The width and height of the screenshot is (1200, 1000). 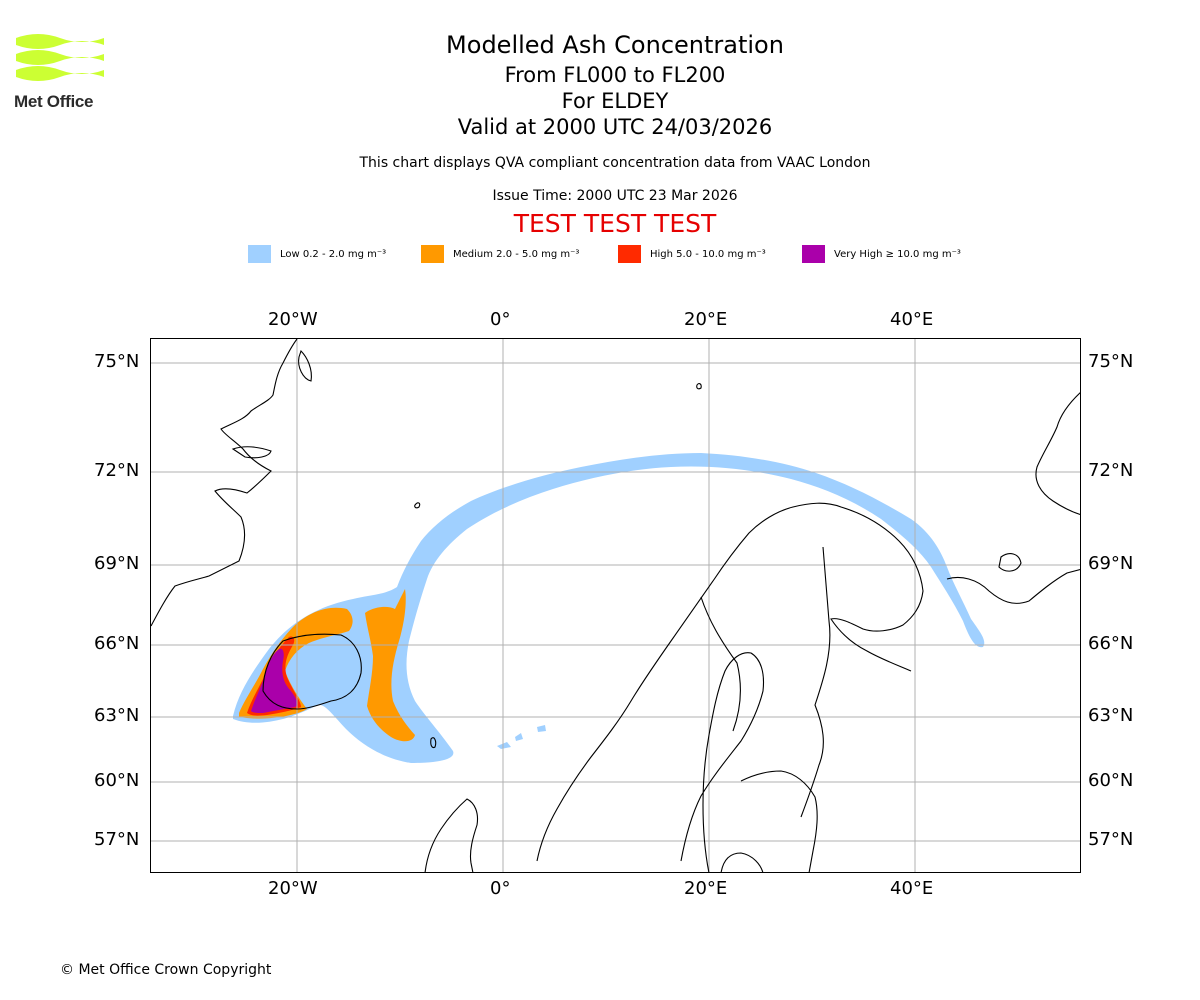 I want to click on legend-label-low: Low 0.2 - 2.0 mg m⁻³, so click(x=333, y=254).